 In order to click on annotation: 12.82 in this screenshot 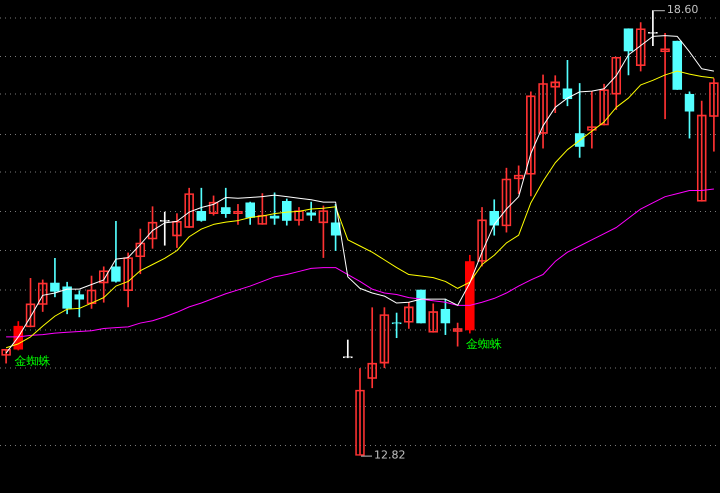, I will do `click(390, 455)`.